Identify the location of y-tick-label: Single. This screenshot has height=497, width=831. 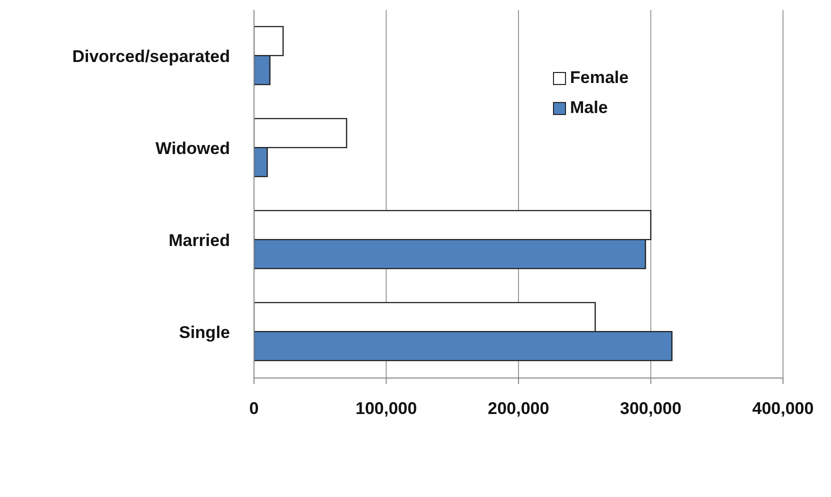
(204, 332).